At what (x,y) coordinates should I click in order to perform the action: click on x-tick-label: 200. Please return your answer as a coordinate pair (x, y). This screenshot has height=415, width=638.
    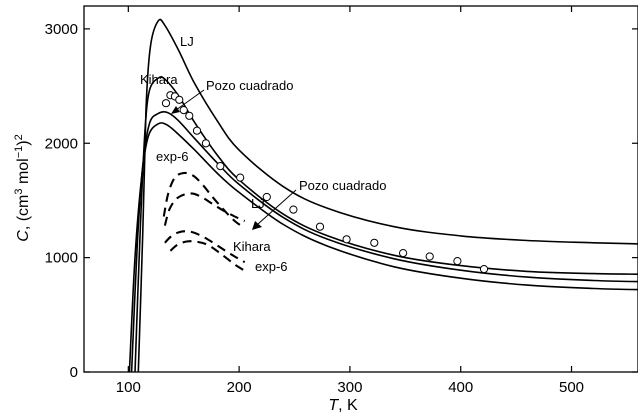
    Looking at the image, I should click on (239, 387).